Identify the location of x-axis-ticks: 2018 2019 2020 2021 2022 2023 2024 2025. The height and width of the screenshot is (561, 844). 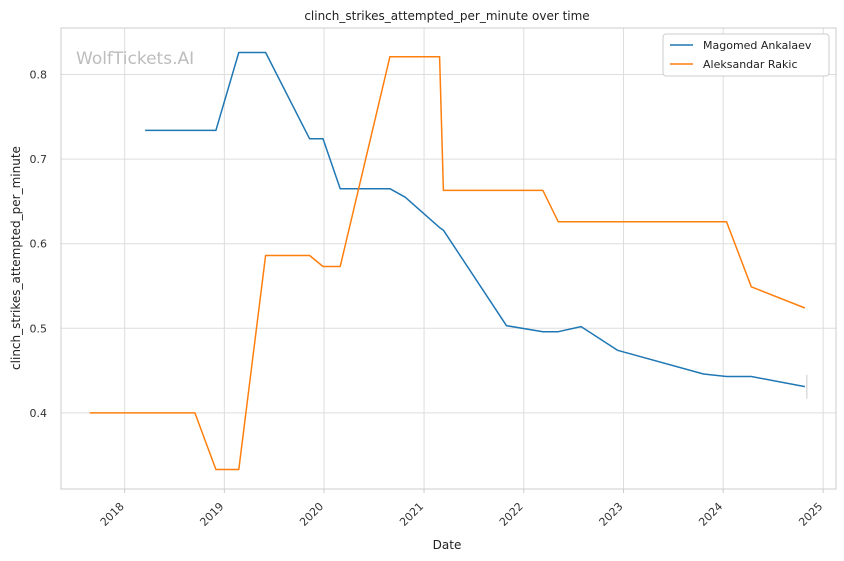
(461, 509).